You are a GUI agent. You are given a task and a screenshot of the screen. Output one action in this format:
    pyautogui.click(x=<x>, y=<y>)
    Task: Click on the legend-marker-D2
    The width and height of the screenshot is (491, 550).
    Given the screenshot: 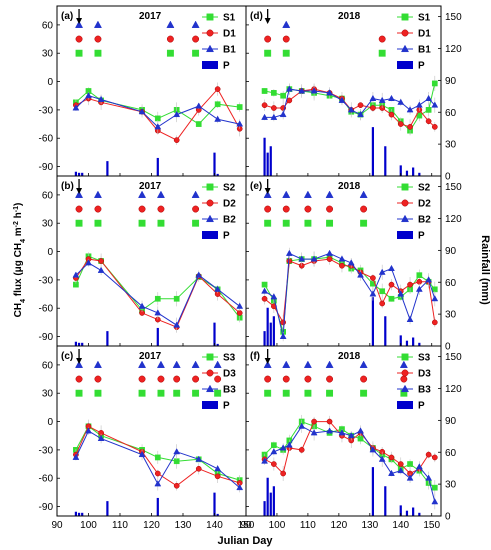 What is the action you would take?
    pyautogui.click(x=210, y=203)
    